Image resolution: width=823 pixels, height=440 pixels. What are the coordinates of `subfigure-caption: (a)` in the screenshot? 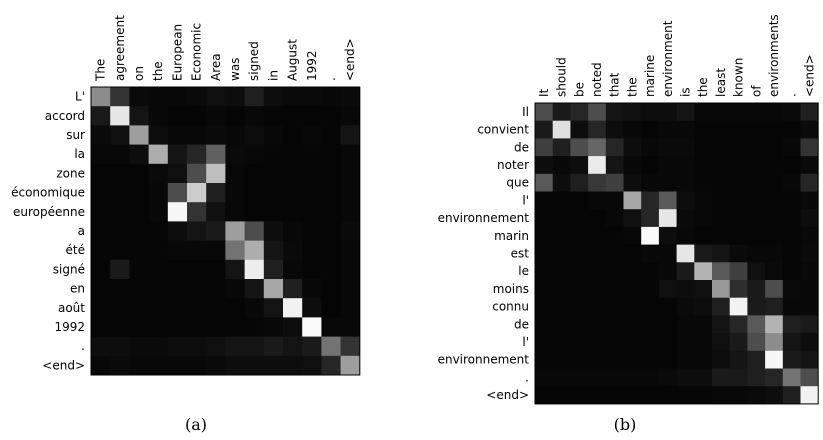 It's located at (196, 424).